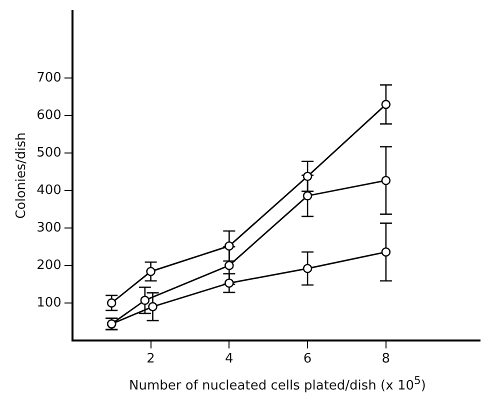 Image resolution: width=495 pixels, height=409 pixels. I want to click on y-tick-label: 600, so click(49, 116).